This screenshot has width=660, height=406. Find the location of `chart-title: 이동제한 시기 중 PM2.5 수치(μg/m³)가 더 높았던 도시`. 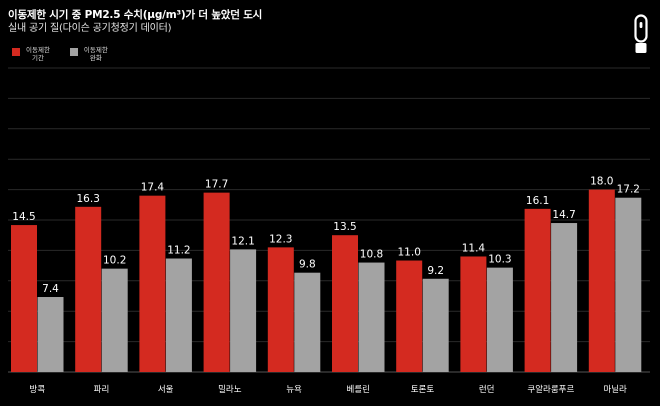

chart-title: 이동제한 시기 중 PM2.5 수치(μg/m³)가 더 높았던 도시 is located at coordinates (135, 15).